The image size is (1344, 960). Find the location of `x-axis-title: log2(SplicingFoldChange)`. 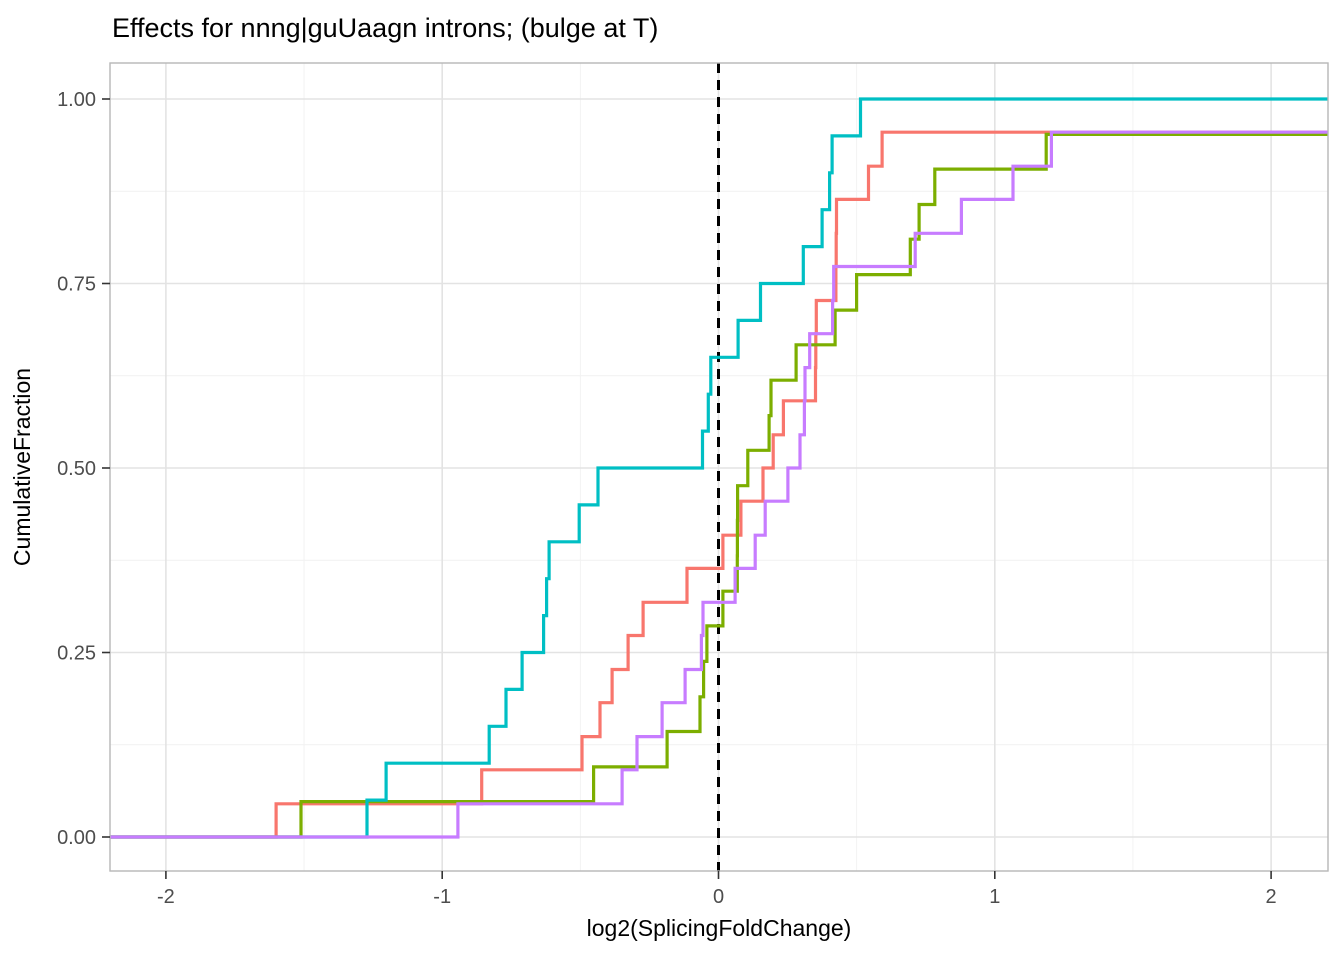

x-axis-title: log2(SplicingFoldChange) is located at coordinates (719, 928).